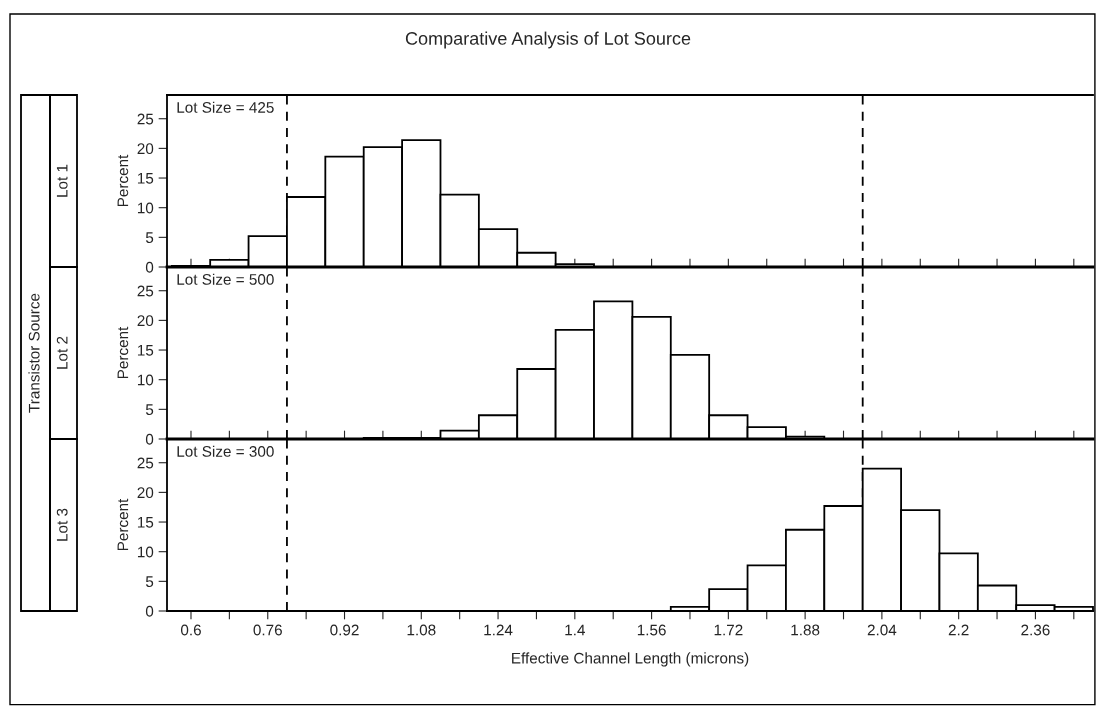  What do you see at coordinates (958, 630) in the screenshot?
I see `x-tick-label: 2.2` at bounding box center [958, 630].